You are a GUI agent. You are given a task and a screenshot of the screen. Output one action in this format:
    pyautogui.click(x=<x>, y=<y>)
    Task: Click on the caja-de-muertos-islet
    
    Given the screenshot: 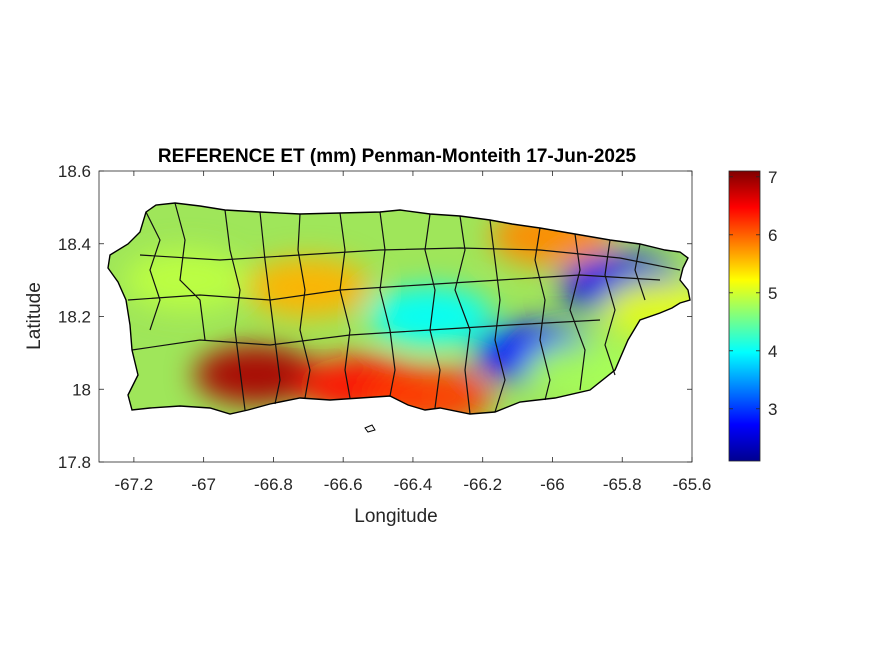 What is the action you would take?
    pyautogui.click(x=370, y=428)
    